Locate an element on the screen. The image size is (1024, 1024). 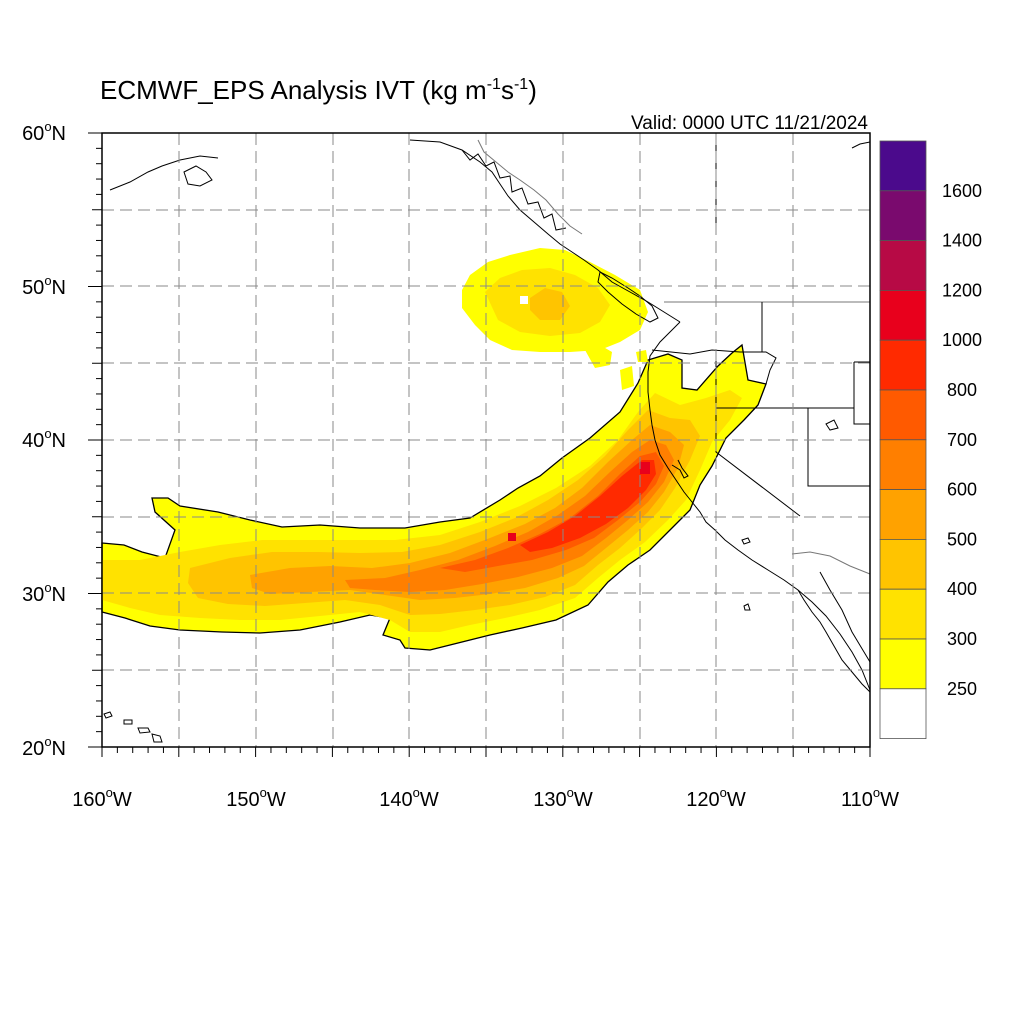
ivt-contour-1000-b is located at coordinates (512, 537).